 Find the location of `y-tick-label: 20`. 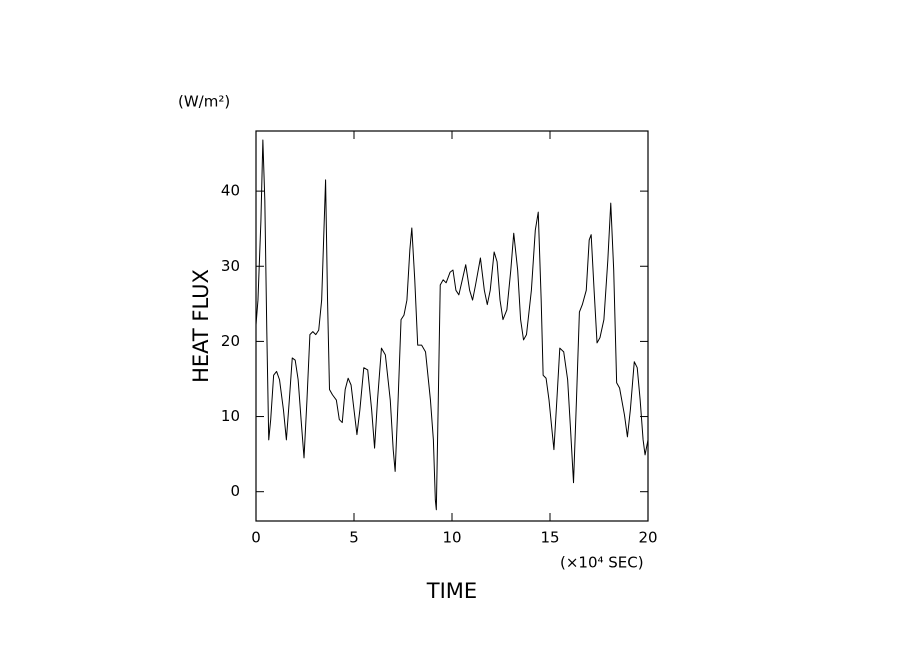

y-tick-label: 20 is located at coordinates (230, 341).